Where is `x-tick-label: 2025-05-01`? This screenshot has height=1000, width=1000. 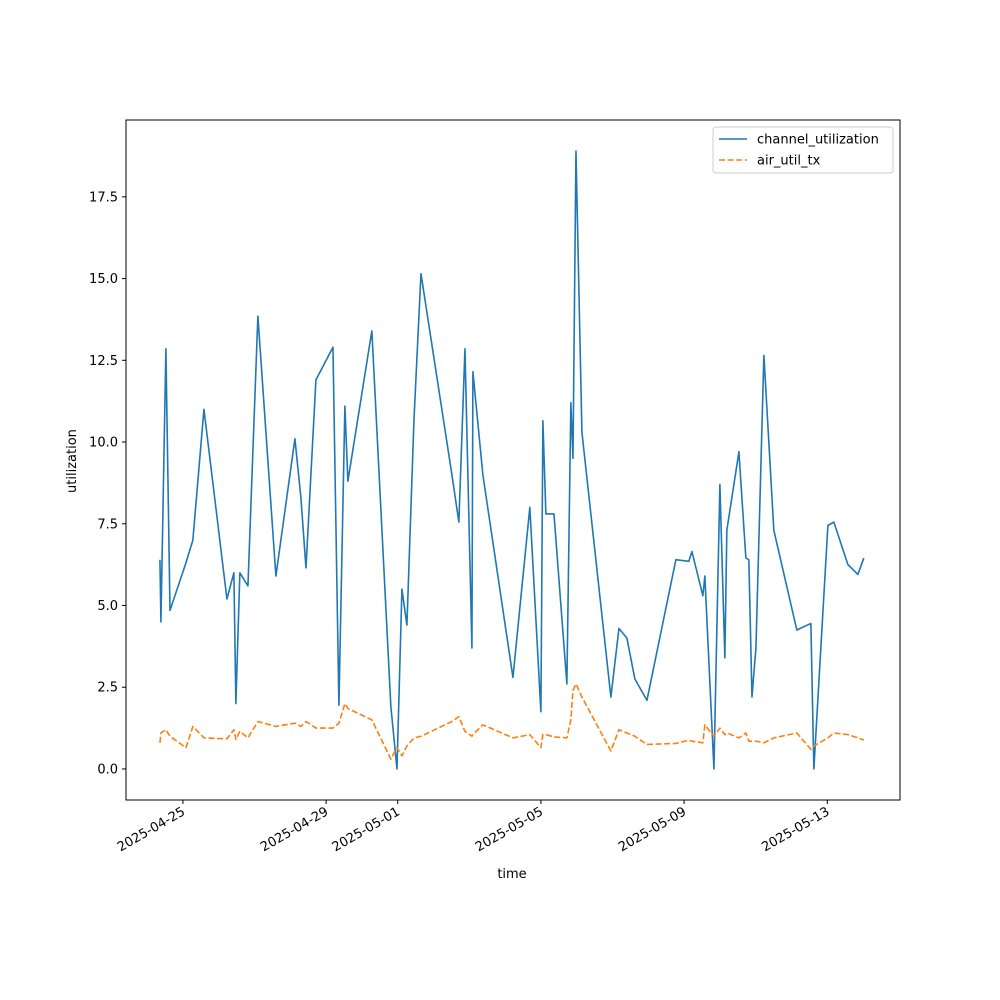
x-tick-label: 2025-05-01 is located at coordinates (366, 829).